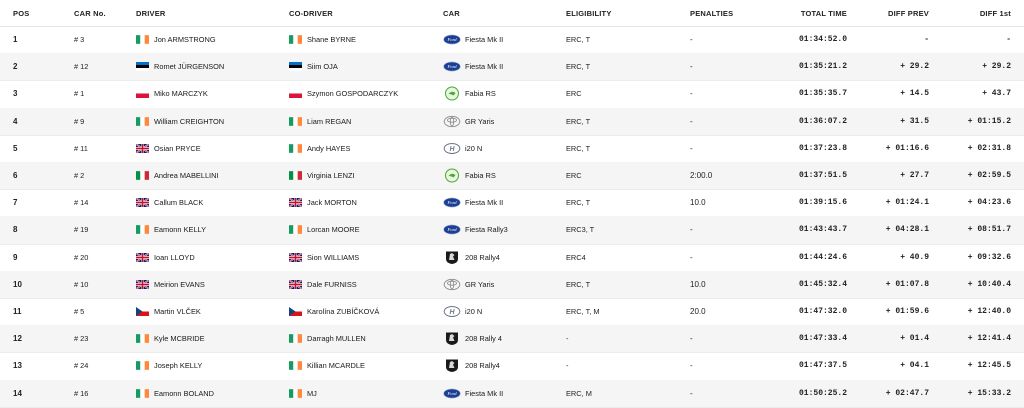 The image size is (1024, 408). I want to click on co-driver-name: Sion WILLIAMS, so click(333, 257).